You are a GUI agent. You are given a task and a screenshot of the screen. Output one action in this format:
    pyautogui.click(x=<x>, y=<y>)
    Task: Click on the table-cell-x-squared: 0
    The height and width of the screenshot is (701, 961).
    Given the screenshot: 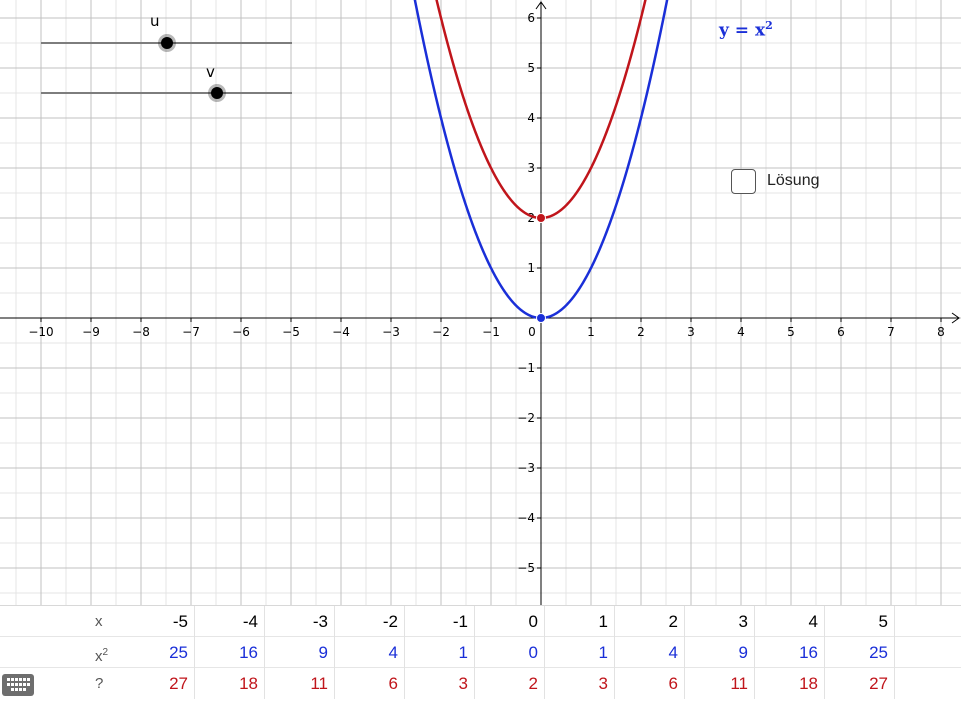 What is the action you would take?
    pyautogui.click(x=510, y=652)
    